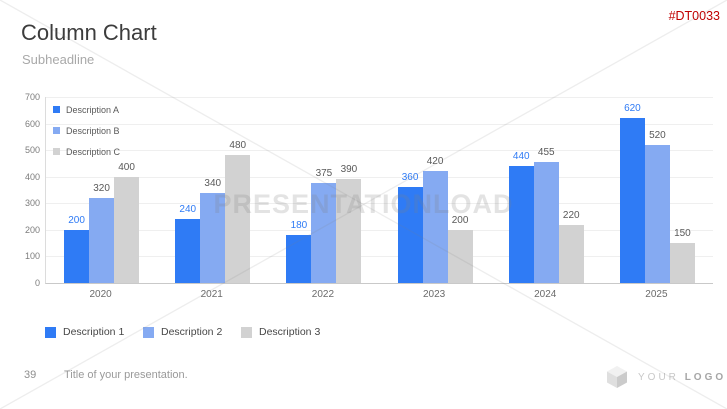  What do you see at coordinates (93, 130) in the screenshot?
I see `legend-label: Description B` at bounding box center [93, 130].